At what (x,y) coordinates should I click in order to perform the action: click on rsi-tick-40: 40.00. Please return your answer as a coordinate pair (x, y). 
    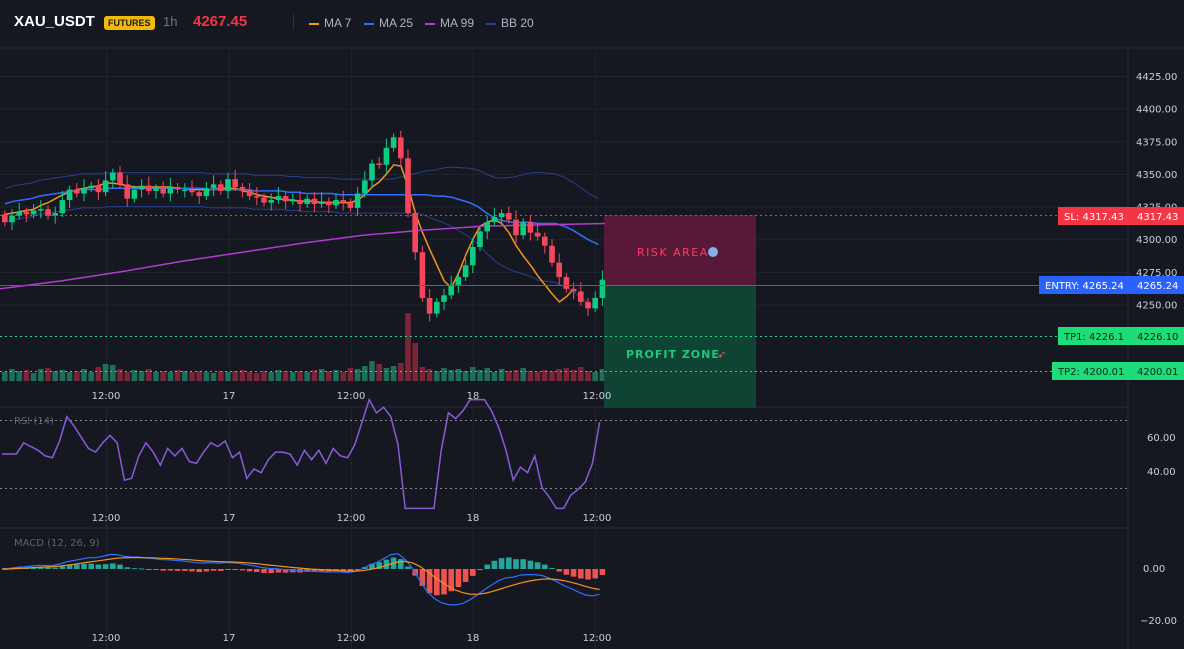
    Looking at the image, I should click on (1161, 472).